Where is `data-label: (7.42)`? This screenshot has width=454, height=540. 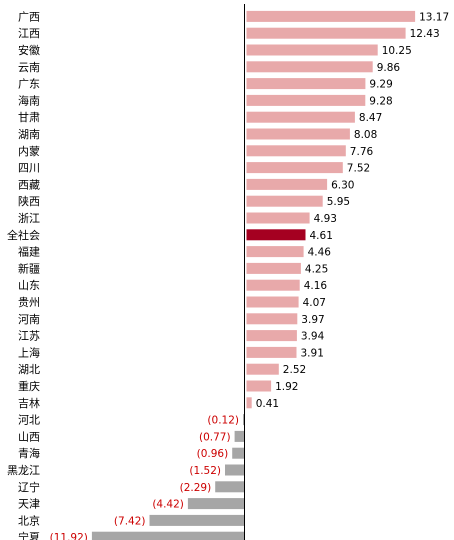
data-label: (7.42) is located at coordinates (130, 521).